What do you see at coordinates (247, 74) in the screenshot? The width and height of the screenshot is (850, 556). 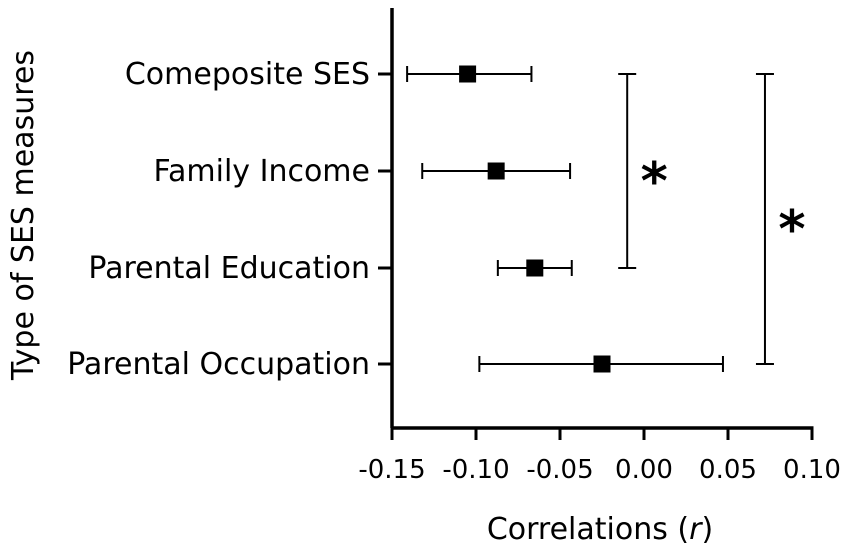 I see `category-label: Comeposite SES` at bounding box center [247, 74].